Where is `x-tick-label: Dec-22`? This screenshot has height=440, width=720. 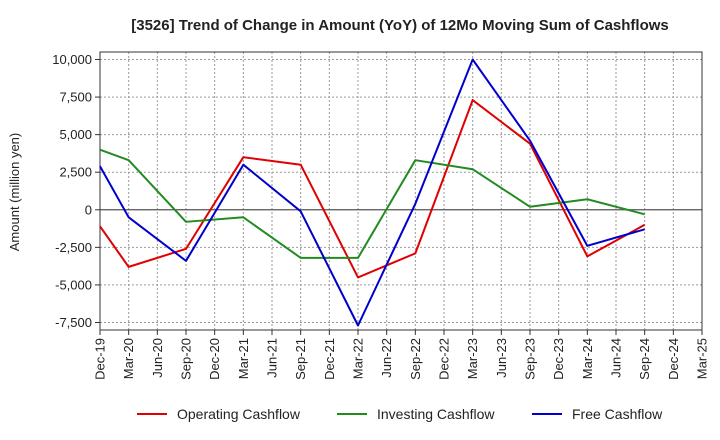 x-tick-label: Dec-22 is located at coordinates (444, 359).